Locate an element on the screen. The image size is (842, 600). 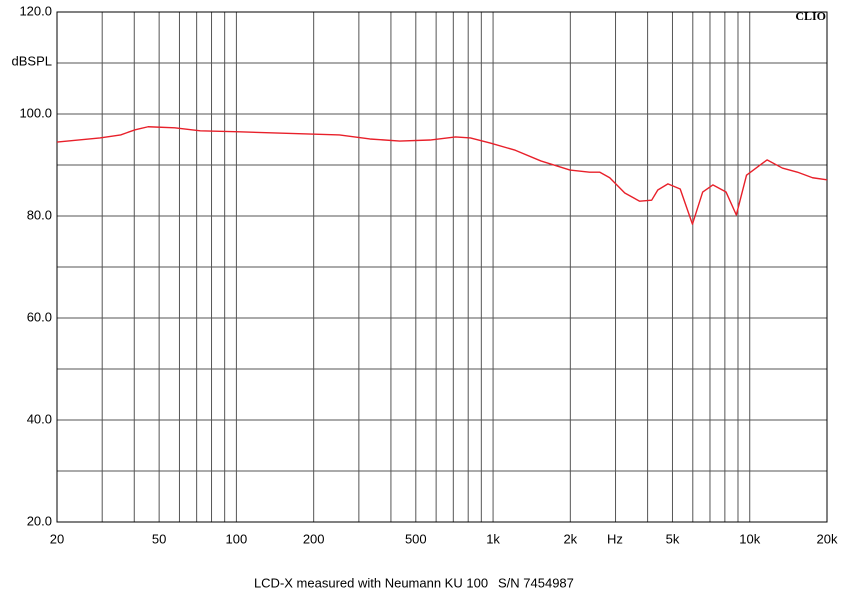
x-axis-label: Hz is located at coordinates (615, 538).